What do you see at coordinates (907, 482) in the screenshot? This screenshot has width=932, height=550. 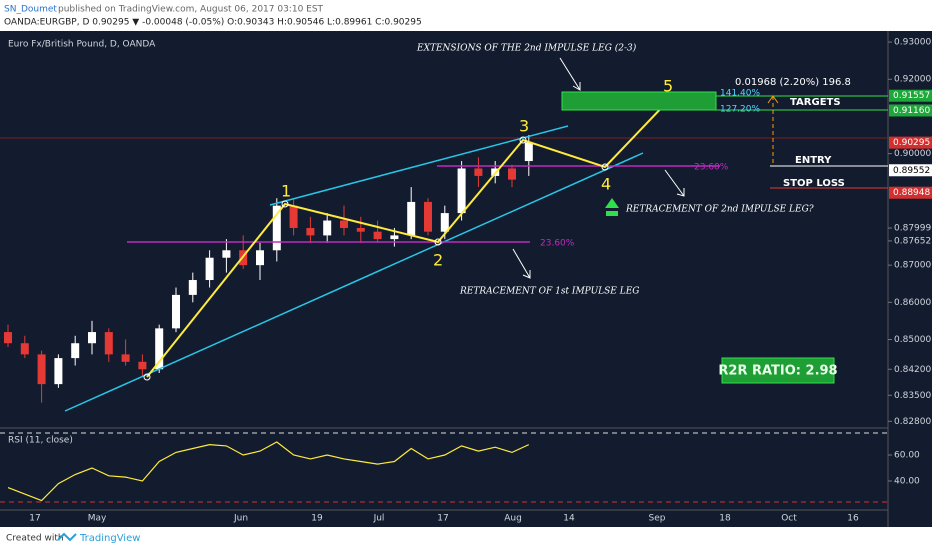 I see `rsi-tick-label: 40.00` at bounding box center [907, 482].